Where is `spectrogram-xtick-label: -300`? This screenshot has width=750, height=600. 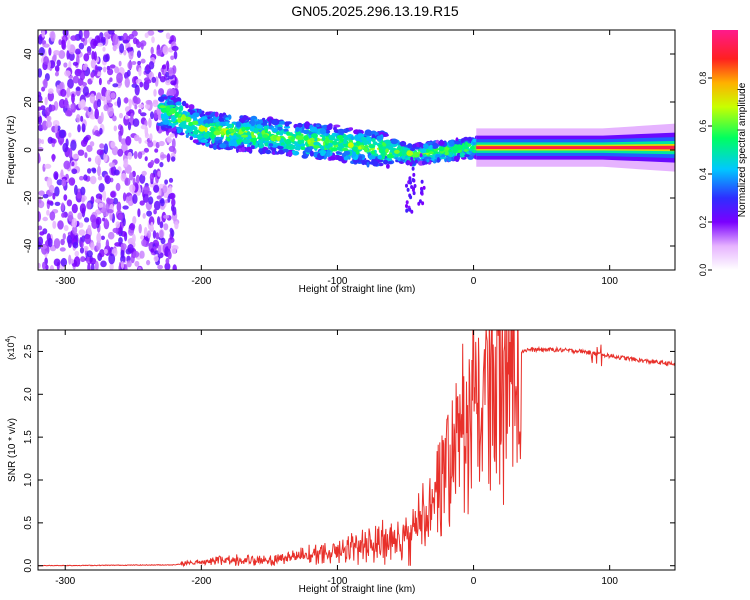 spectrogram-xtick-label: -300 is located at coordinates (65, 281).